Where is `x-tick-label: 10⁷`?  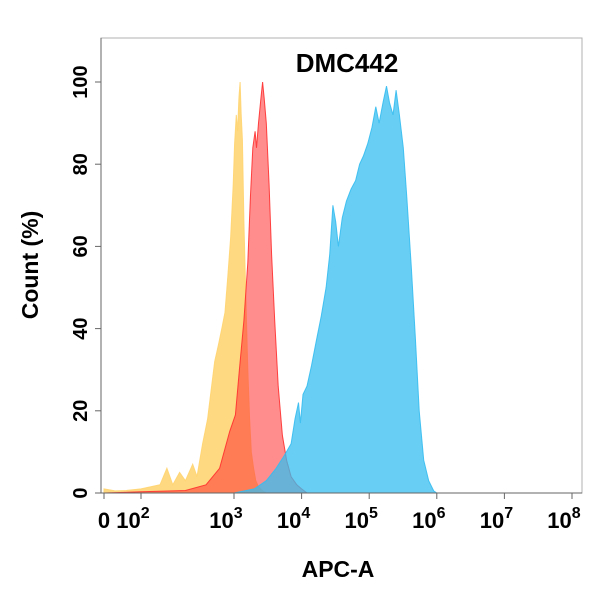 x-tick-label: 10⁷ is located at coordinates (496, 519).